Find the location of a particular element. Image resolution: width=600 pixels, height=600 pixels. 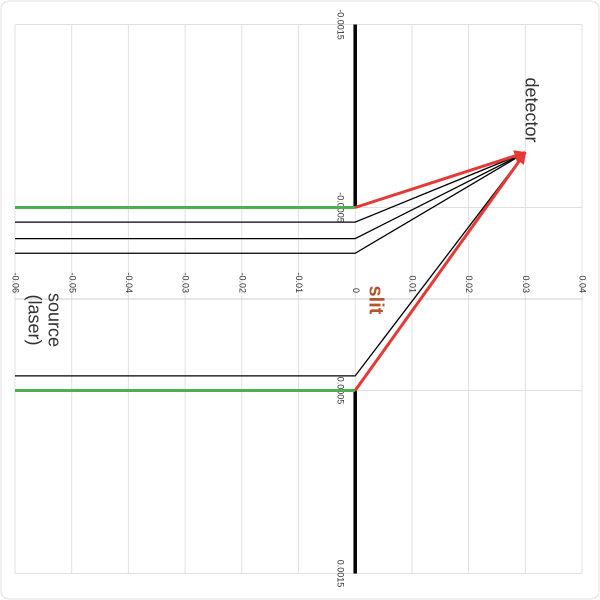

source-label: source is located at coordinates (54, 320).